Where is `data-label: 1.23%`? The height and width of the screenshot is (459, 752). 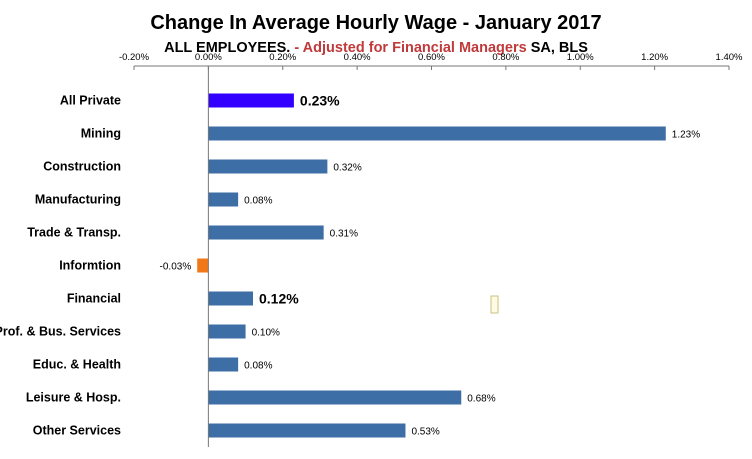
data-label: 1.23% is located at coordinates (686, 135).